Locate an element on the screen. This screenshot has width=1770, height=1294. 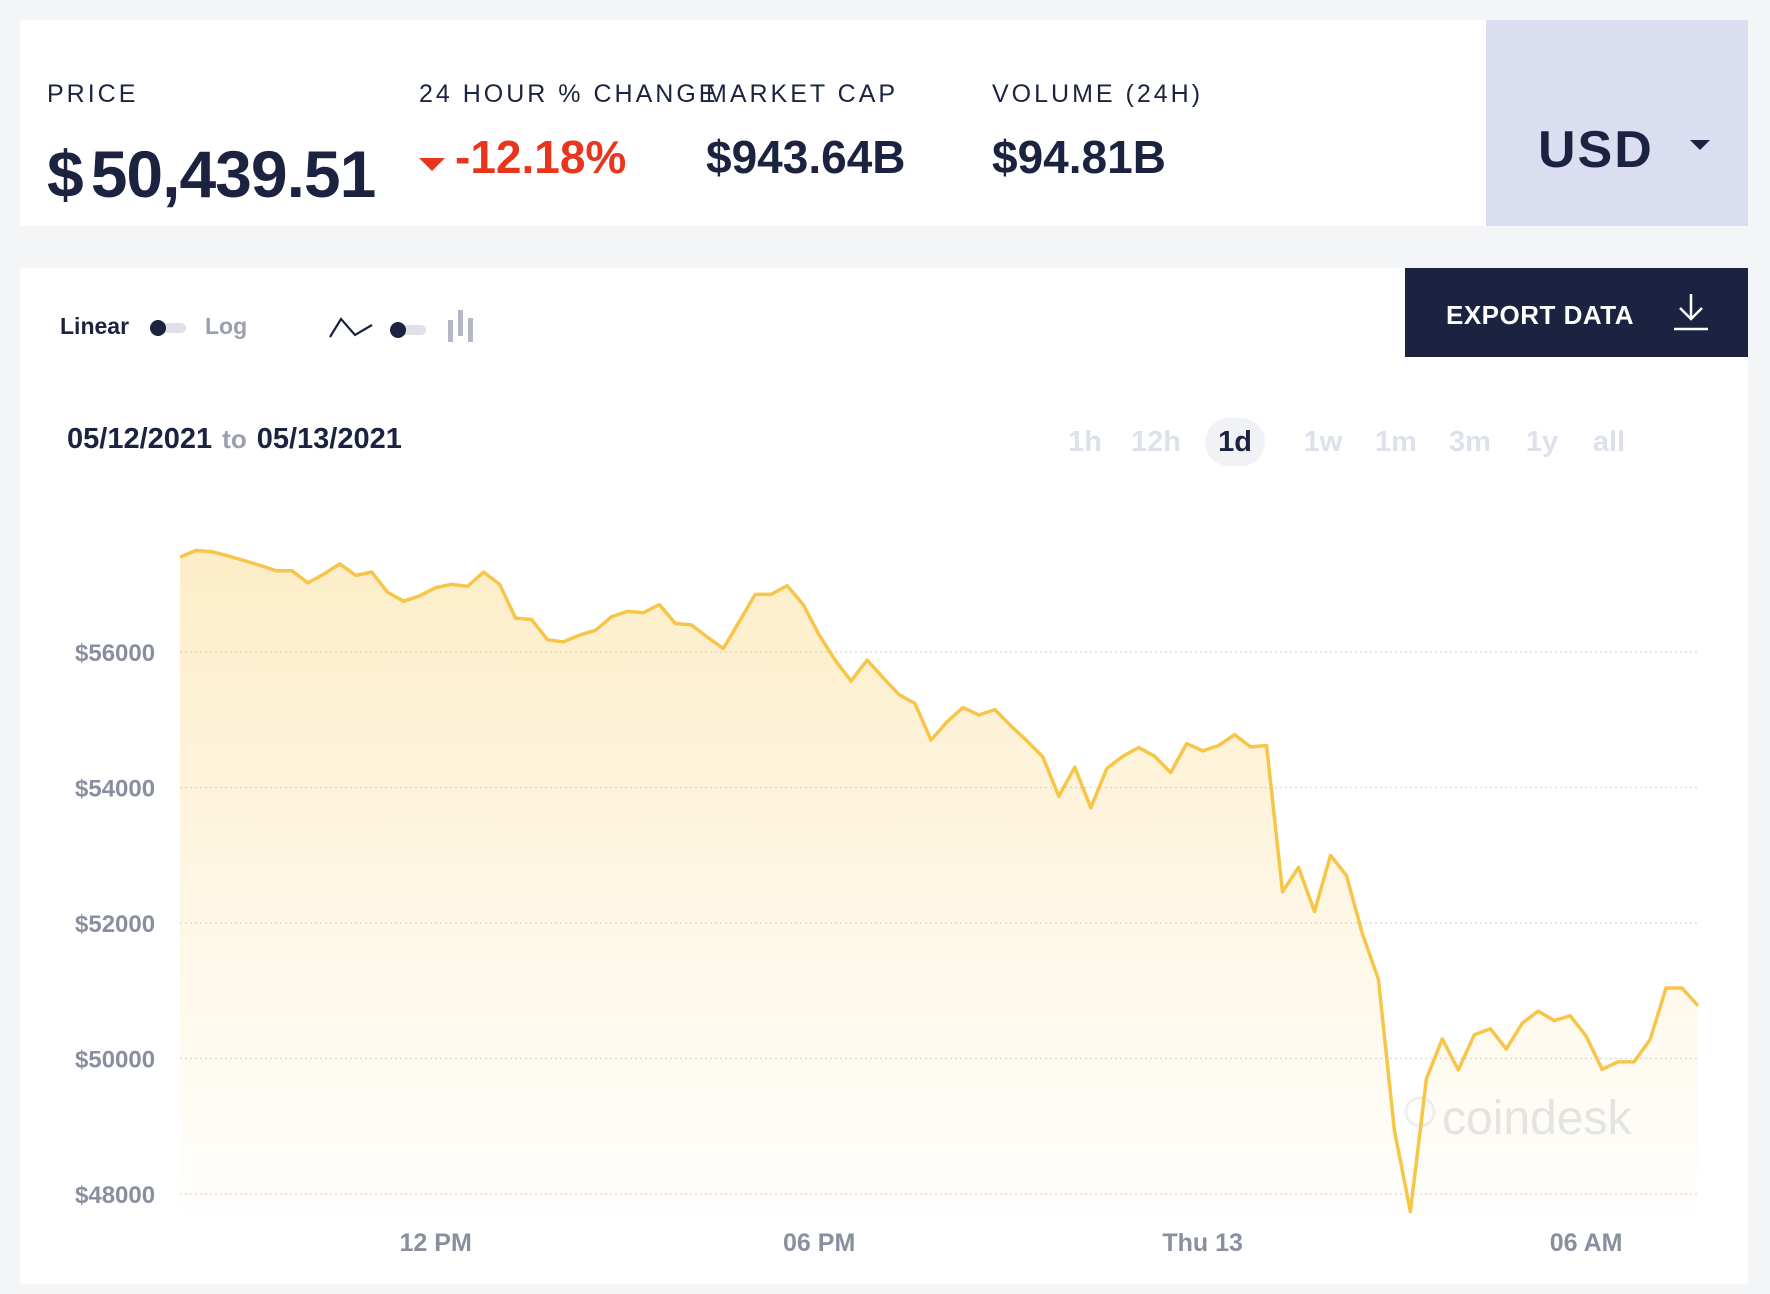
change-value: -12.18% is located at coordinates (522, 157).